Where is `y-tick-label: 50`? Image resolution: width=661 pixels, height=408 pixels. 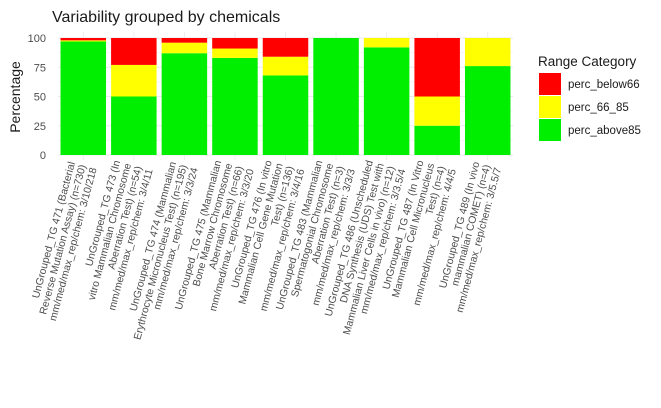 y-tick-label: 50 is located at coordinates (40, 98).